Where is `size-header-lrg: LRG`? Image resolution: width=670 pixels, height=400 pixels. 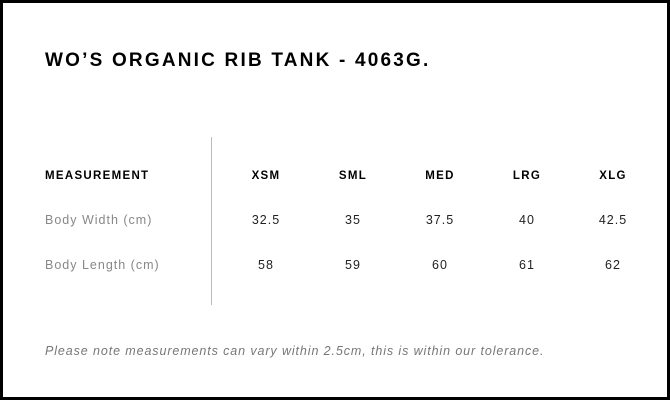
size-header-lrg: LRG is located at coordinates (527, 176).